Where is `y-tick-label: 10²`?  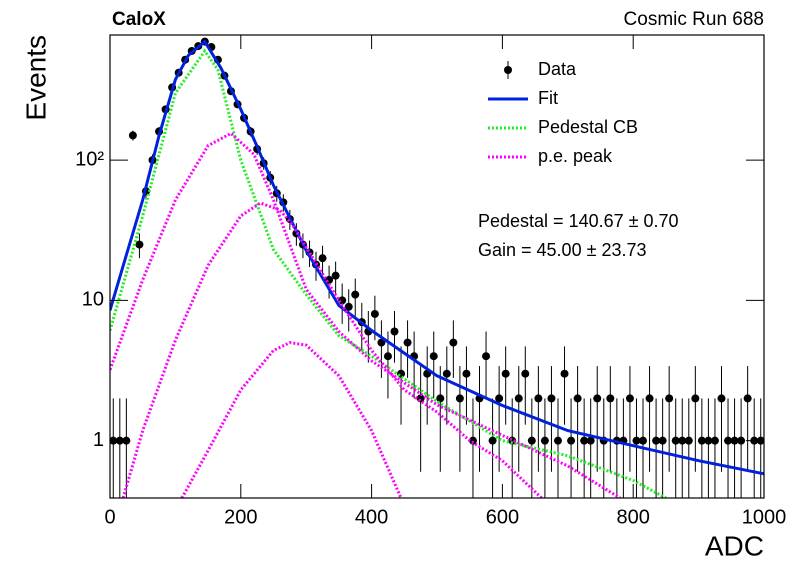
y-tick-label: 10² is located at coordinates (89, 159).